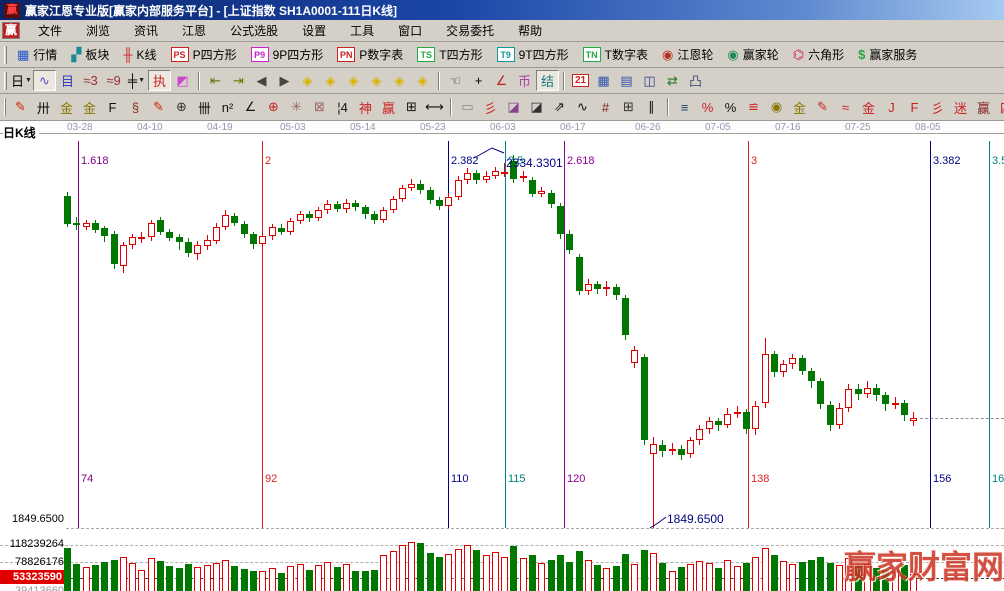  I want to click on grid123-icon: ⊞, so click(411, 107).